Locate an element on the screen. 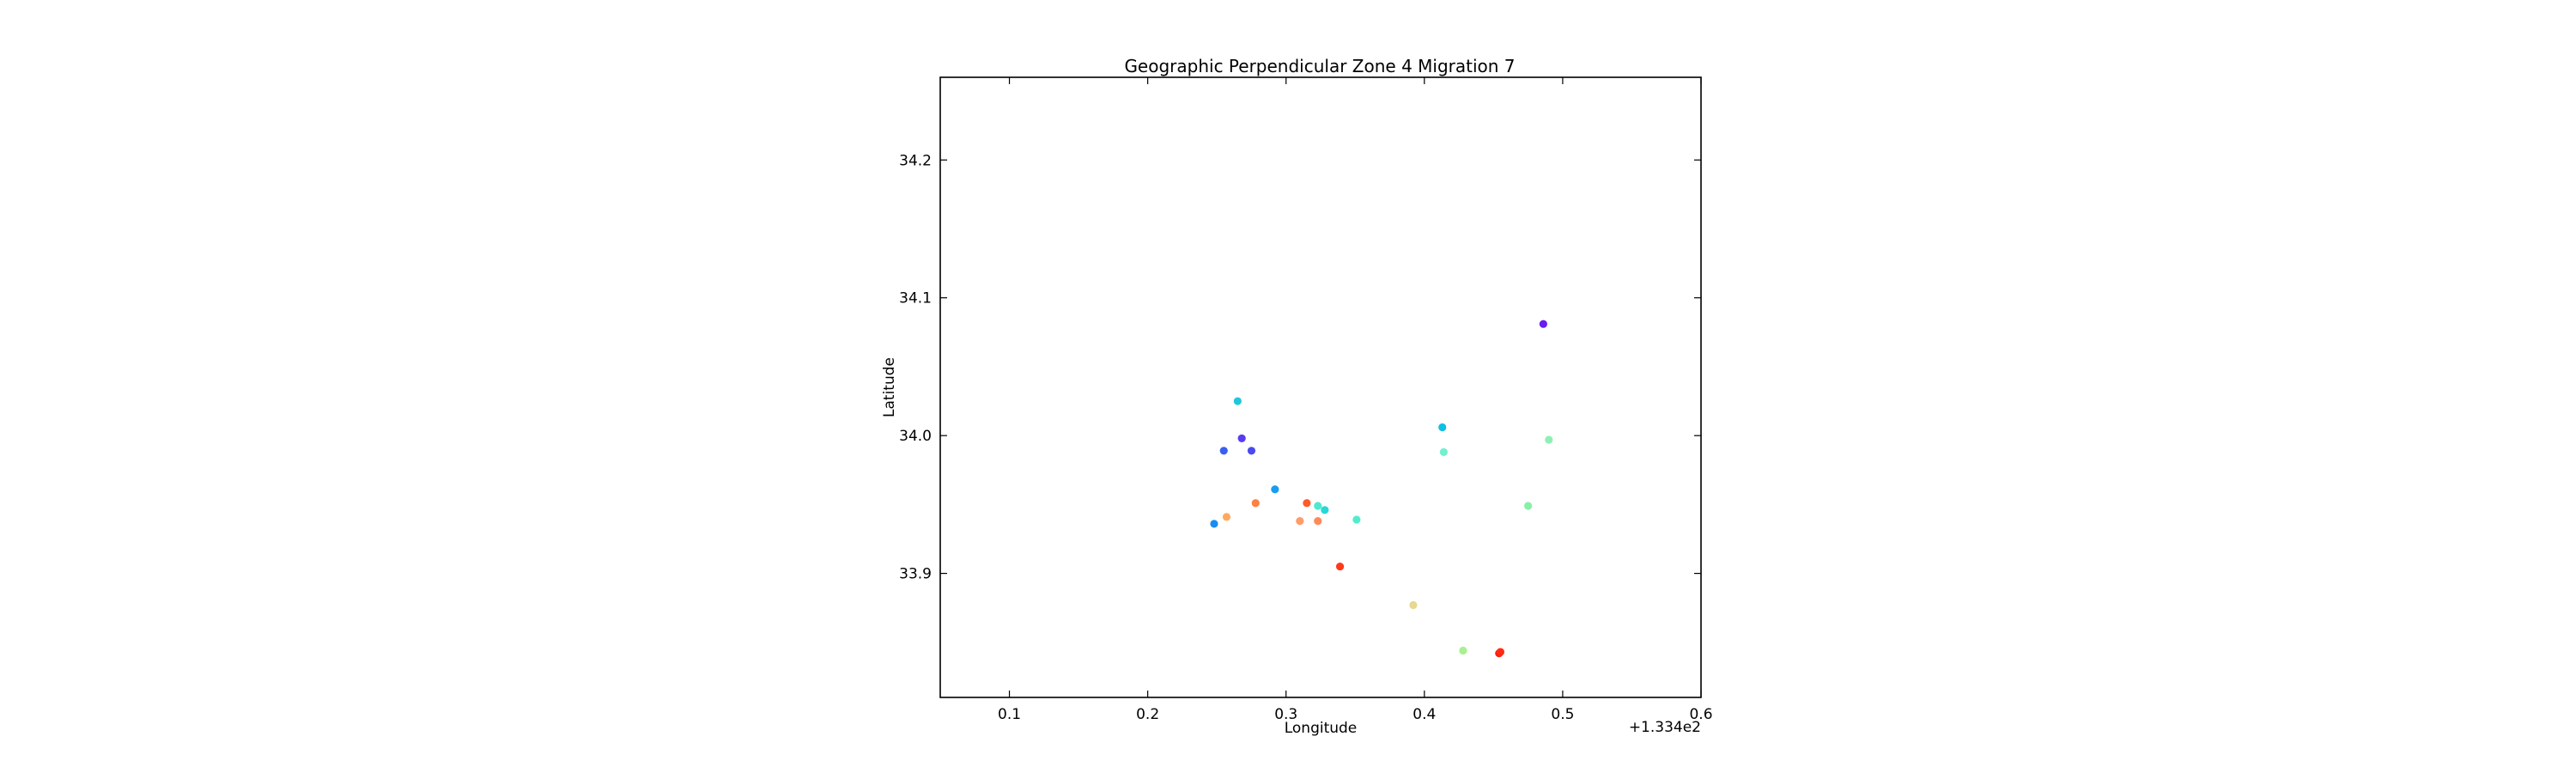  y-tick-label: 33.9 is located at coordinates (915, 574).